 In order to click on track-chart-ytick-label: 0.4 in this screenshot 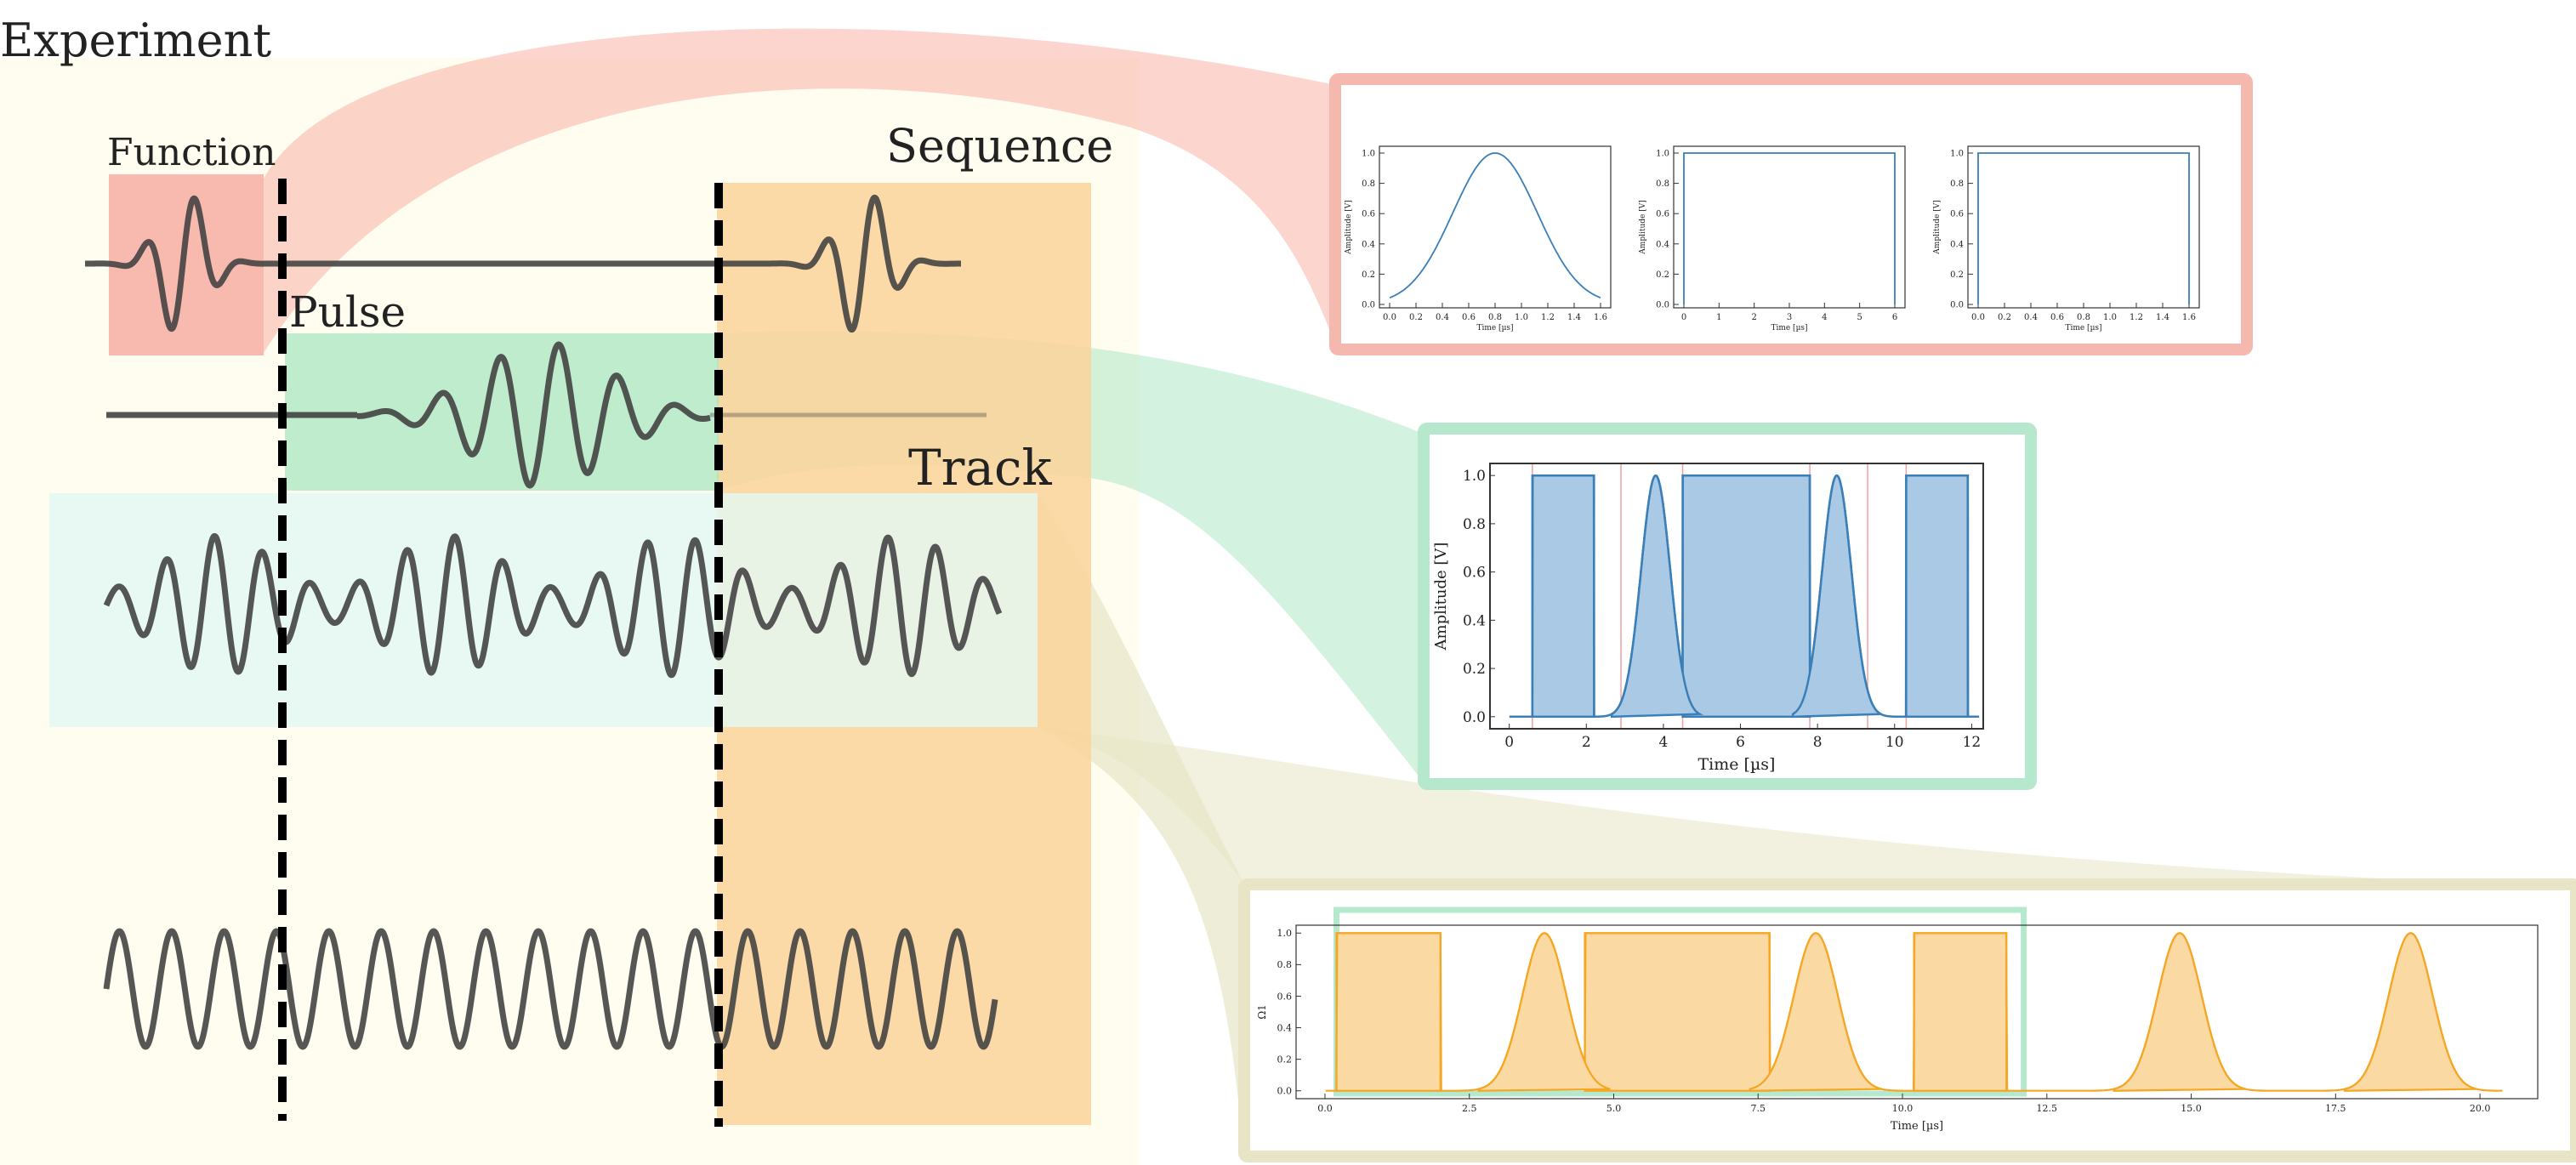, I will do `click(1285, 1027)`.